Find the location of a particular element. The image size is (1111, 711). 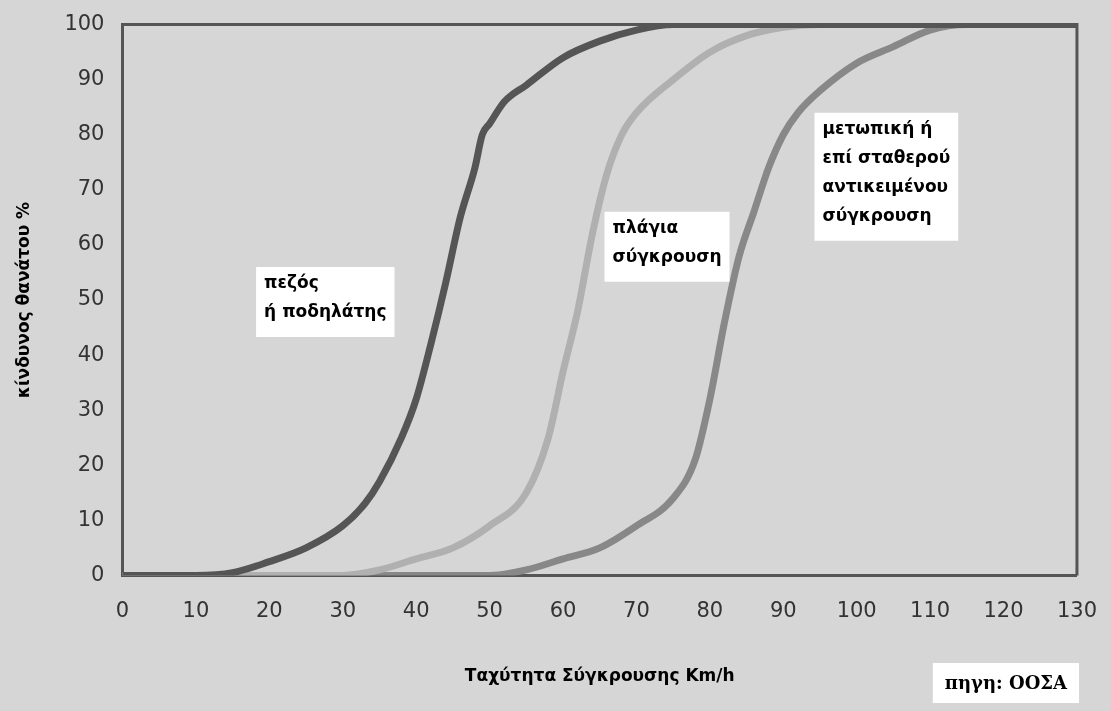

x-tick-label: 40 is located at coordinates (416, 610).